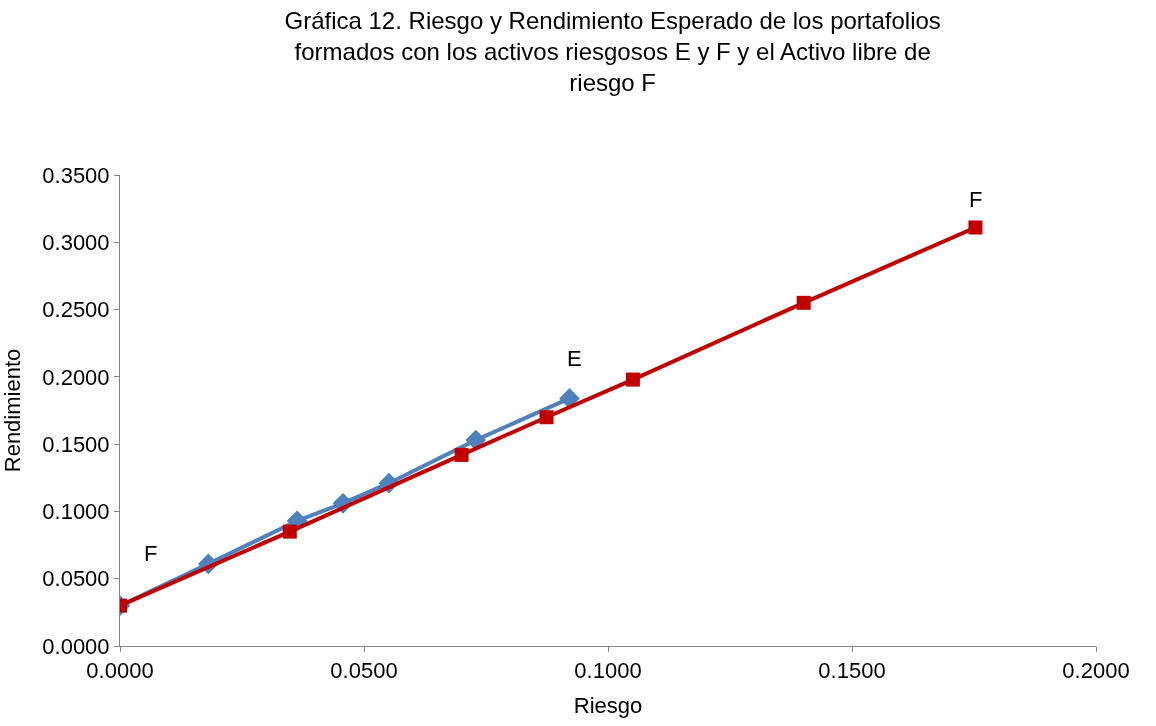  Describe the element at coordinates (76, 310) in the screenshot. I see `y-tick-label: 0.2500` at that location.